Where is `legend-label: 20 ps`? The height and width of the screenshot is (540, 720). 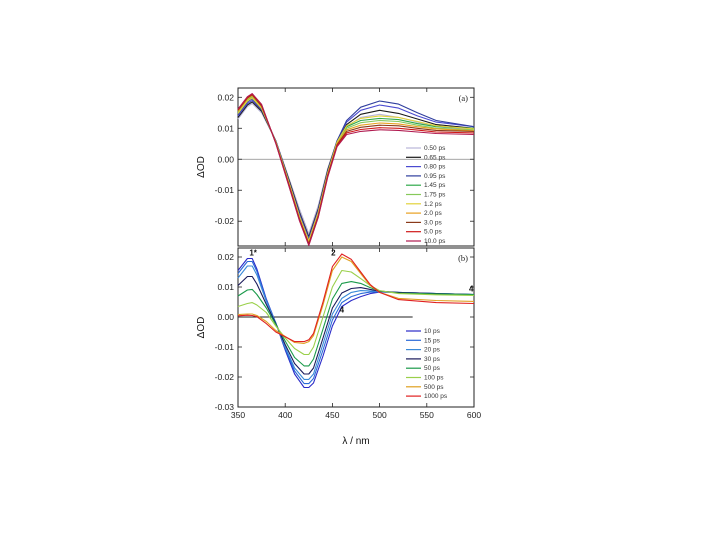
legend-label: 20 ps is located at coordinates (432, 350).